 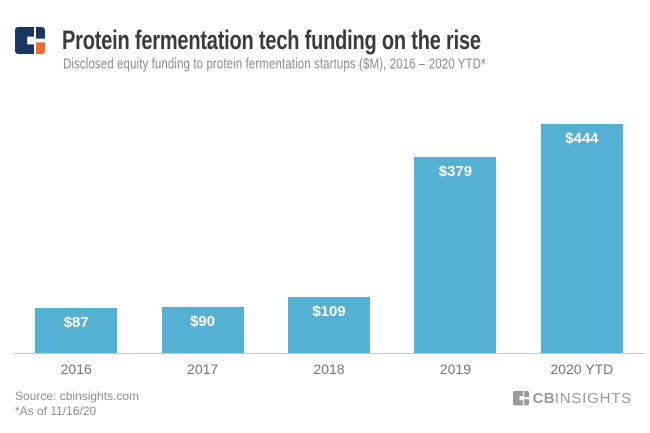 I want to click on bar-column: $444, so click(x=582, y=233).